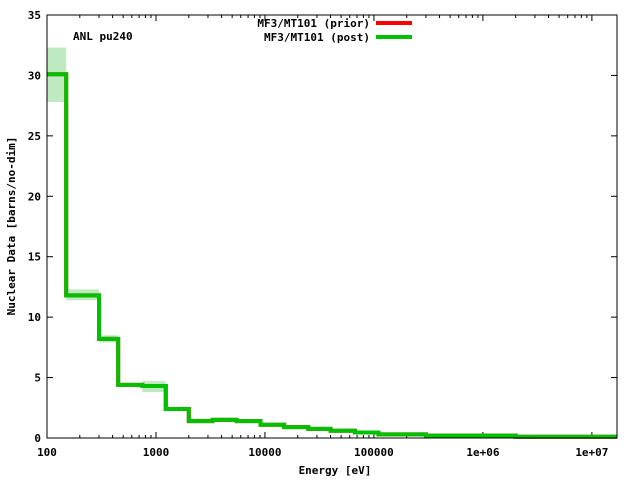 The width and height of the screenshot is (640, 480). I want to click on x-tick-label: 1000, so click(156, 452).